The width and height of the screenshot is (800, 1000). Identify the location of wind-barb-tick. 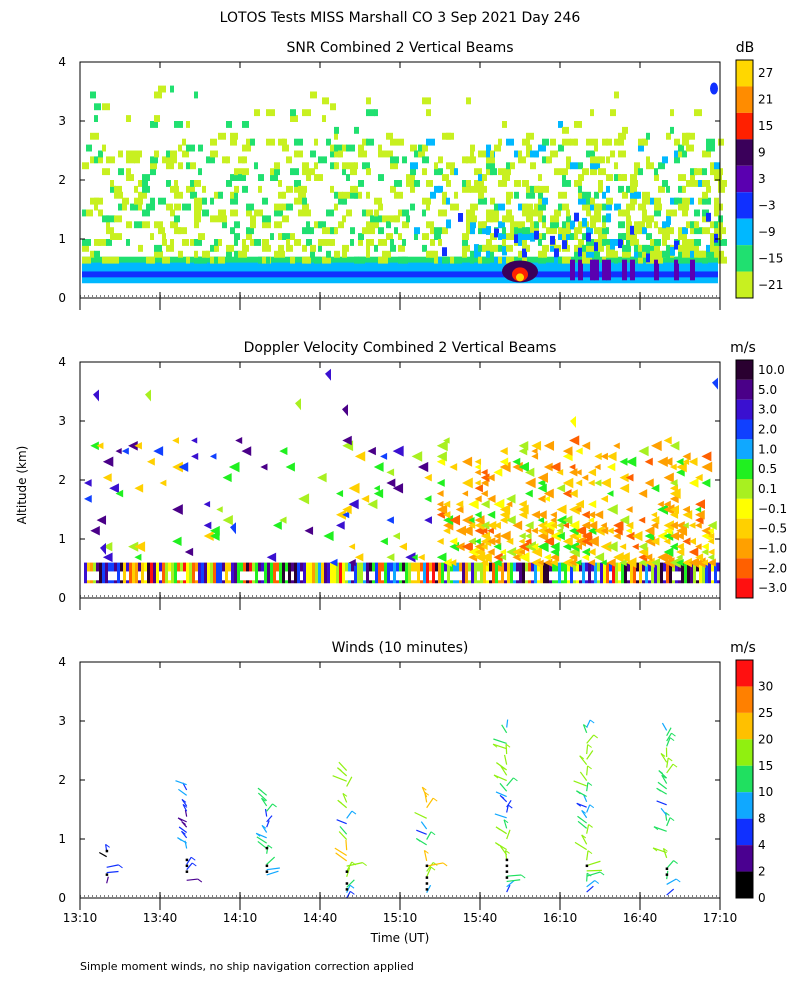
(120, 866).